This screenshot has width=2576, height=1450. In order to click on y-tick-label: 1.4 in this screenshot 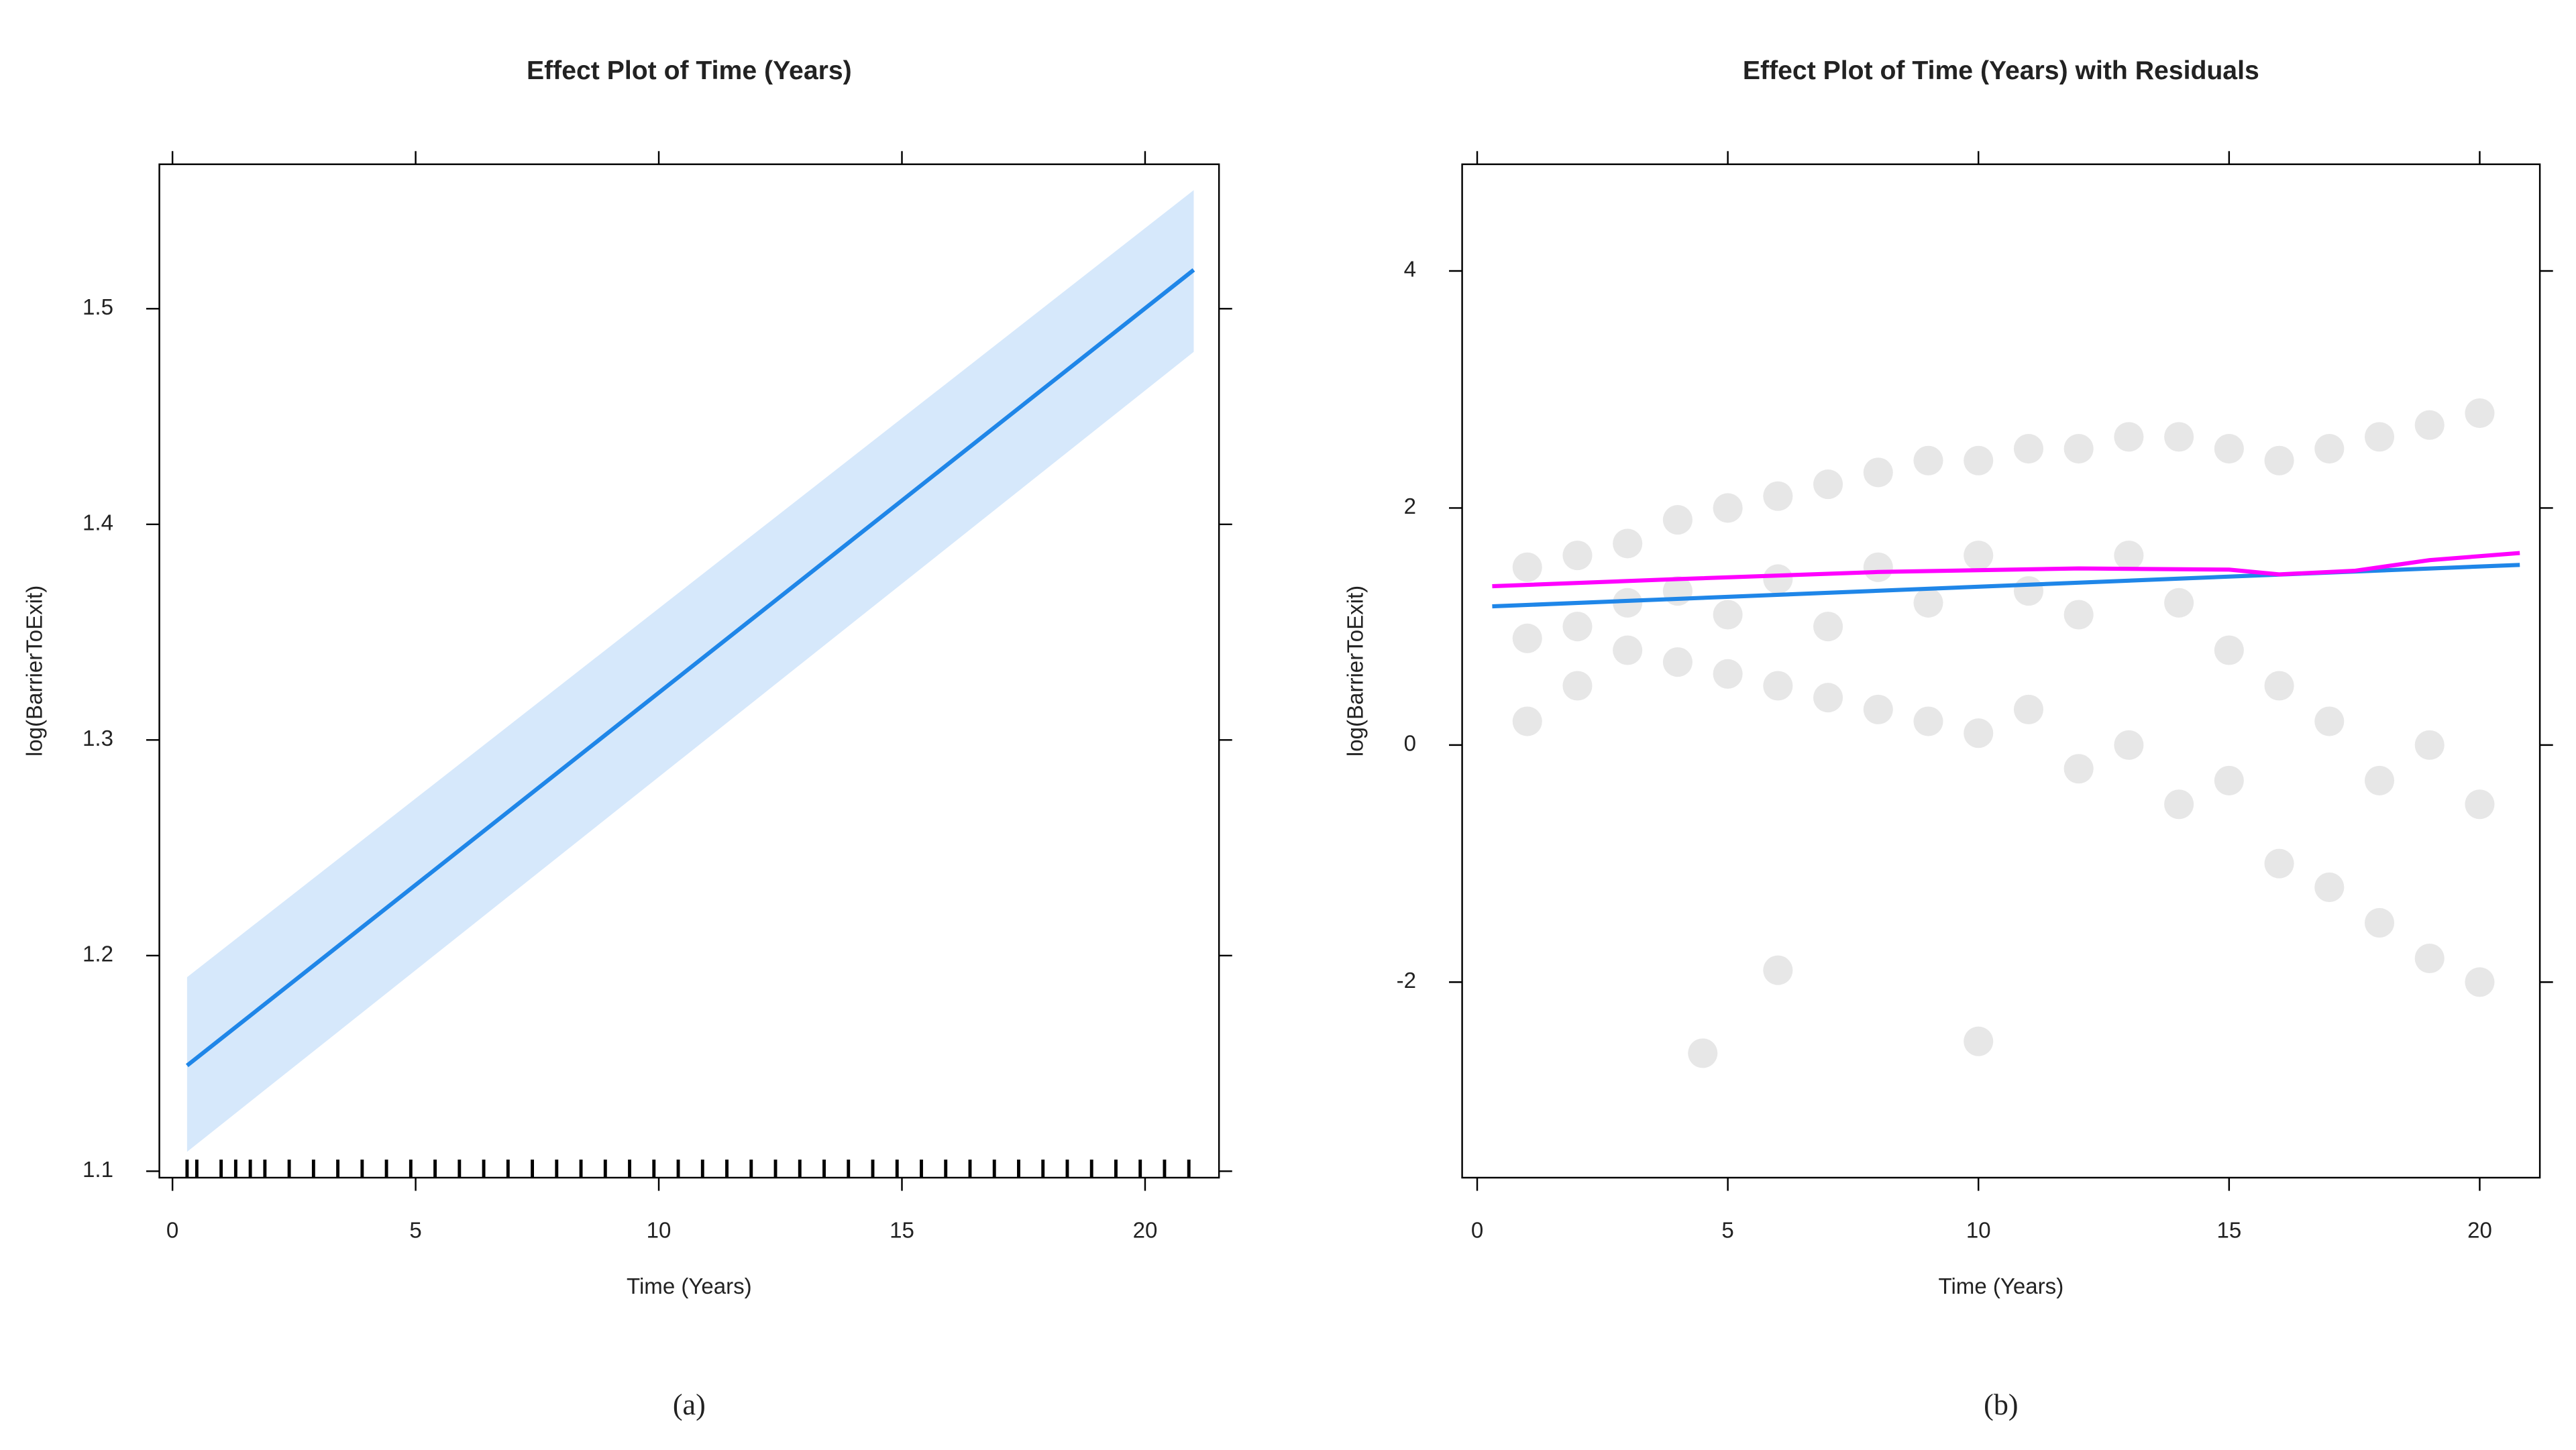, I will do `click(98, 523)`.